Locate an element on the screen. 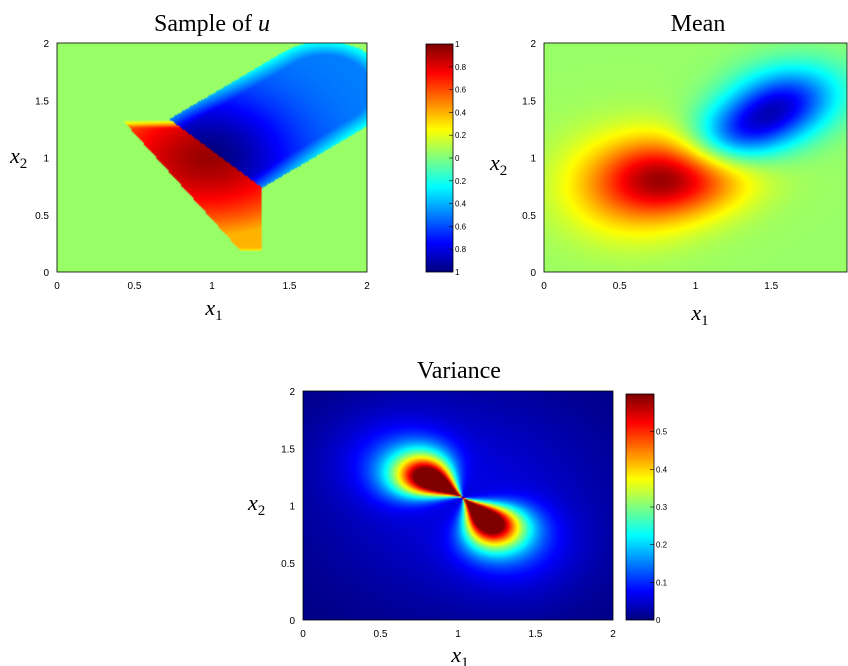 Image resolution: width=848 pixels, height=666 pixels. sample-title: Sample of u is located at coordinates (212, 24).